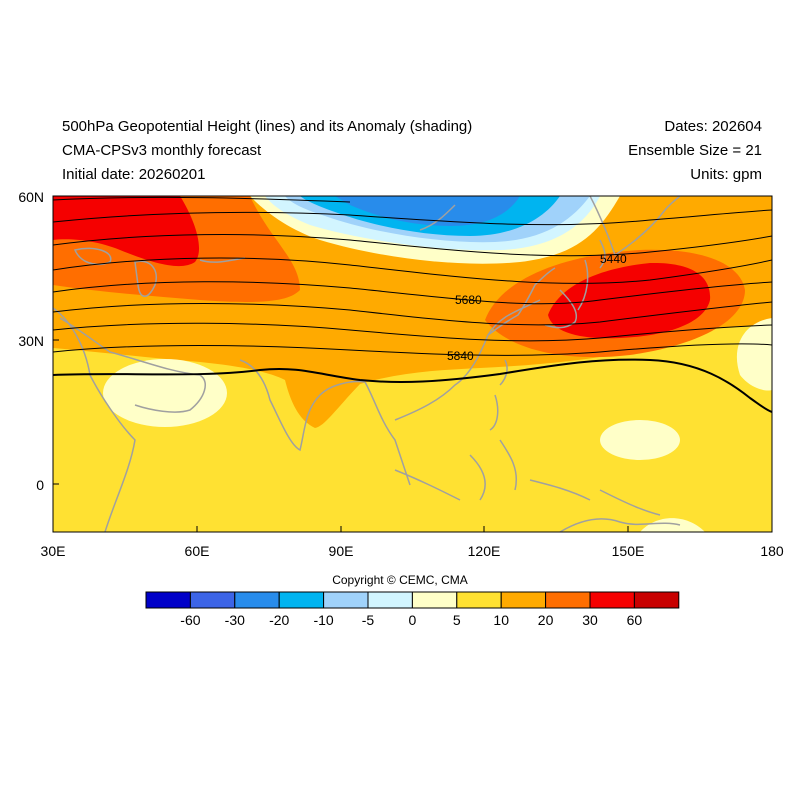  What do you see at coordinates (635, 620) in the screenshot?
I see `colorbar-label: 60` at bounding box center [635, 620].